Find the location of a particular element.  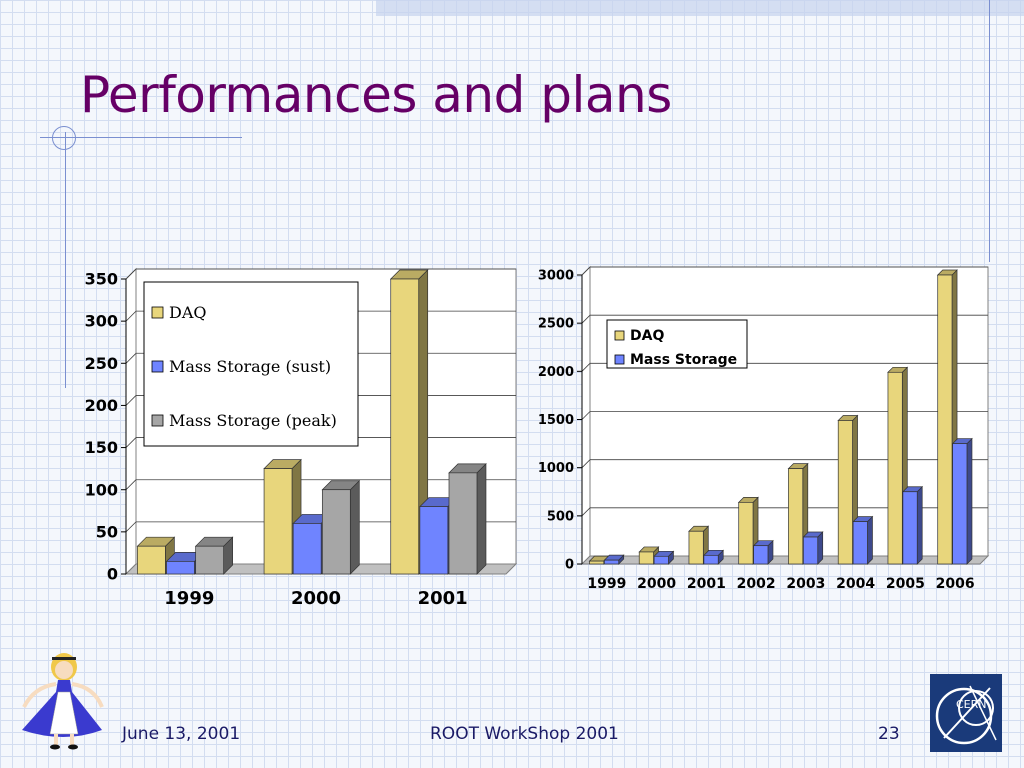

x-category-label: 2004 is located at coordinates (855, 584).